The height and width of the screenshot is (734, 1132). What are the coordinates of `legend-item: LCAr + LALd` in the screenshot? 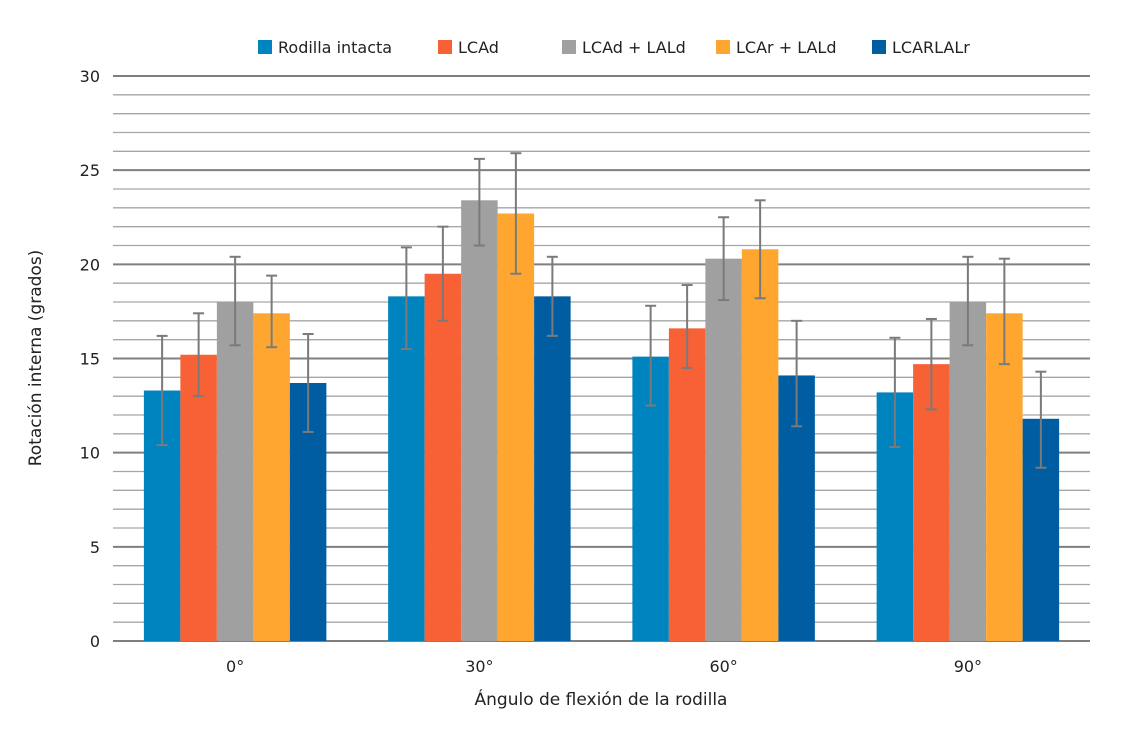 It's located at (776, 47).